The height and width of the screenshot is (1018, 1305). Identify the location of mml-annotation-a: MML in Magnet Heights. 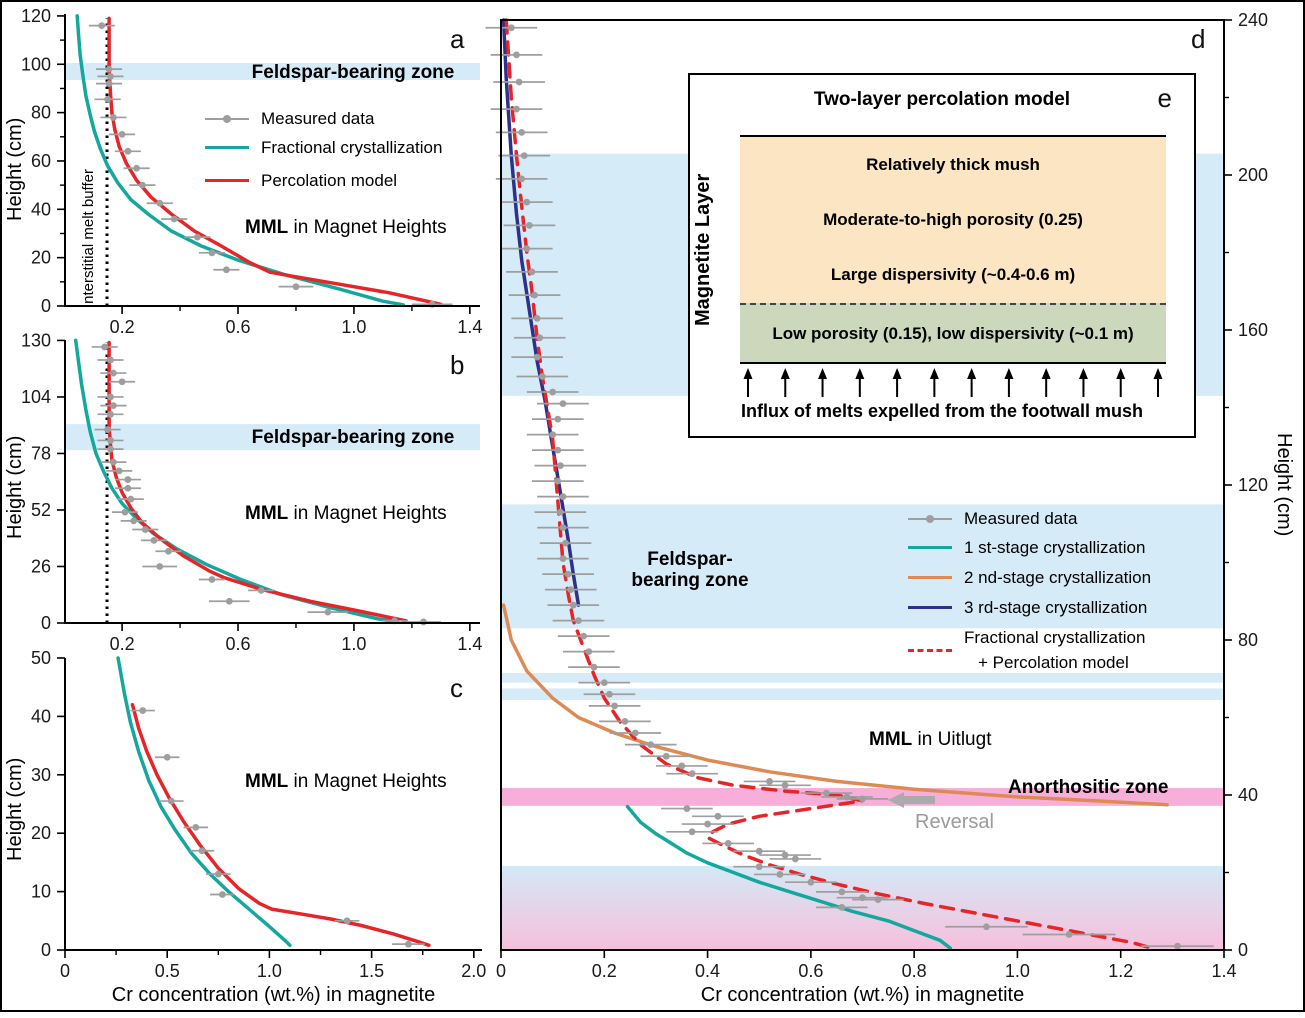
(346, 227).